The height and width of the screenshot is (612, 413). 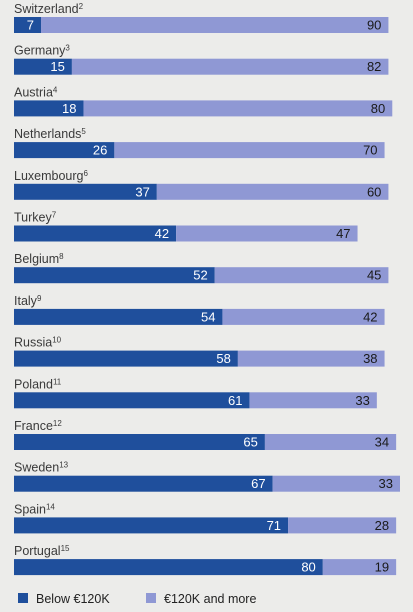 What do you see at coordinates (308, 567) in the screenshot?
I see `value-label-below-120k: 80` at bounding box center [308, 567].